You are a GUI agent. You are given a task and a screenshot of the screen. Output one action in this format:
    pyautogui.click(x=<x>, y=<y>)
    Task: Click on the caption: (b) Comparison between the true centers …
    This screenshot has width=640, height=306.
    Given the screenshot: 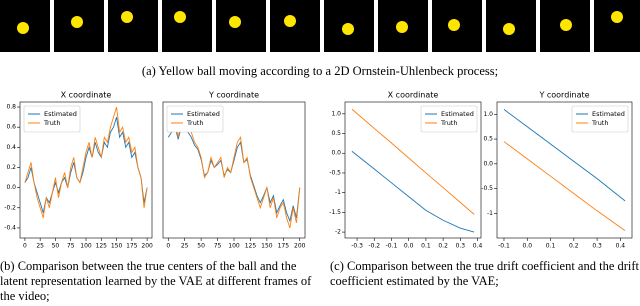 What is the action you would take?
    pyautogui.click(x=156, y=281)
    